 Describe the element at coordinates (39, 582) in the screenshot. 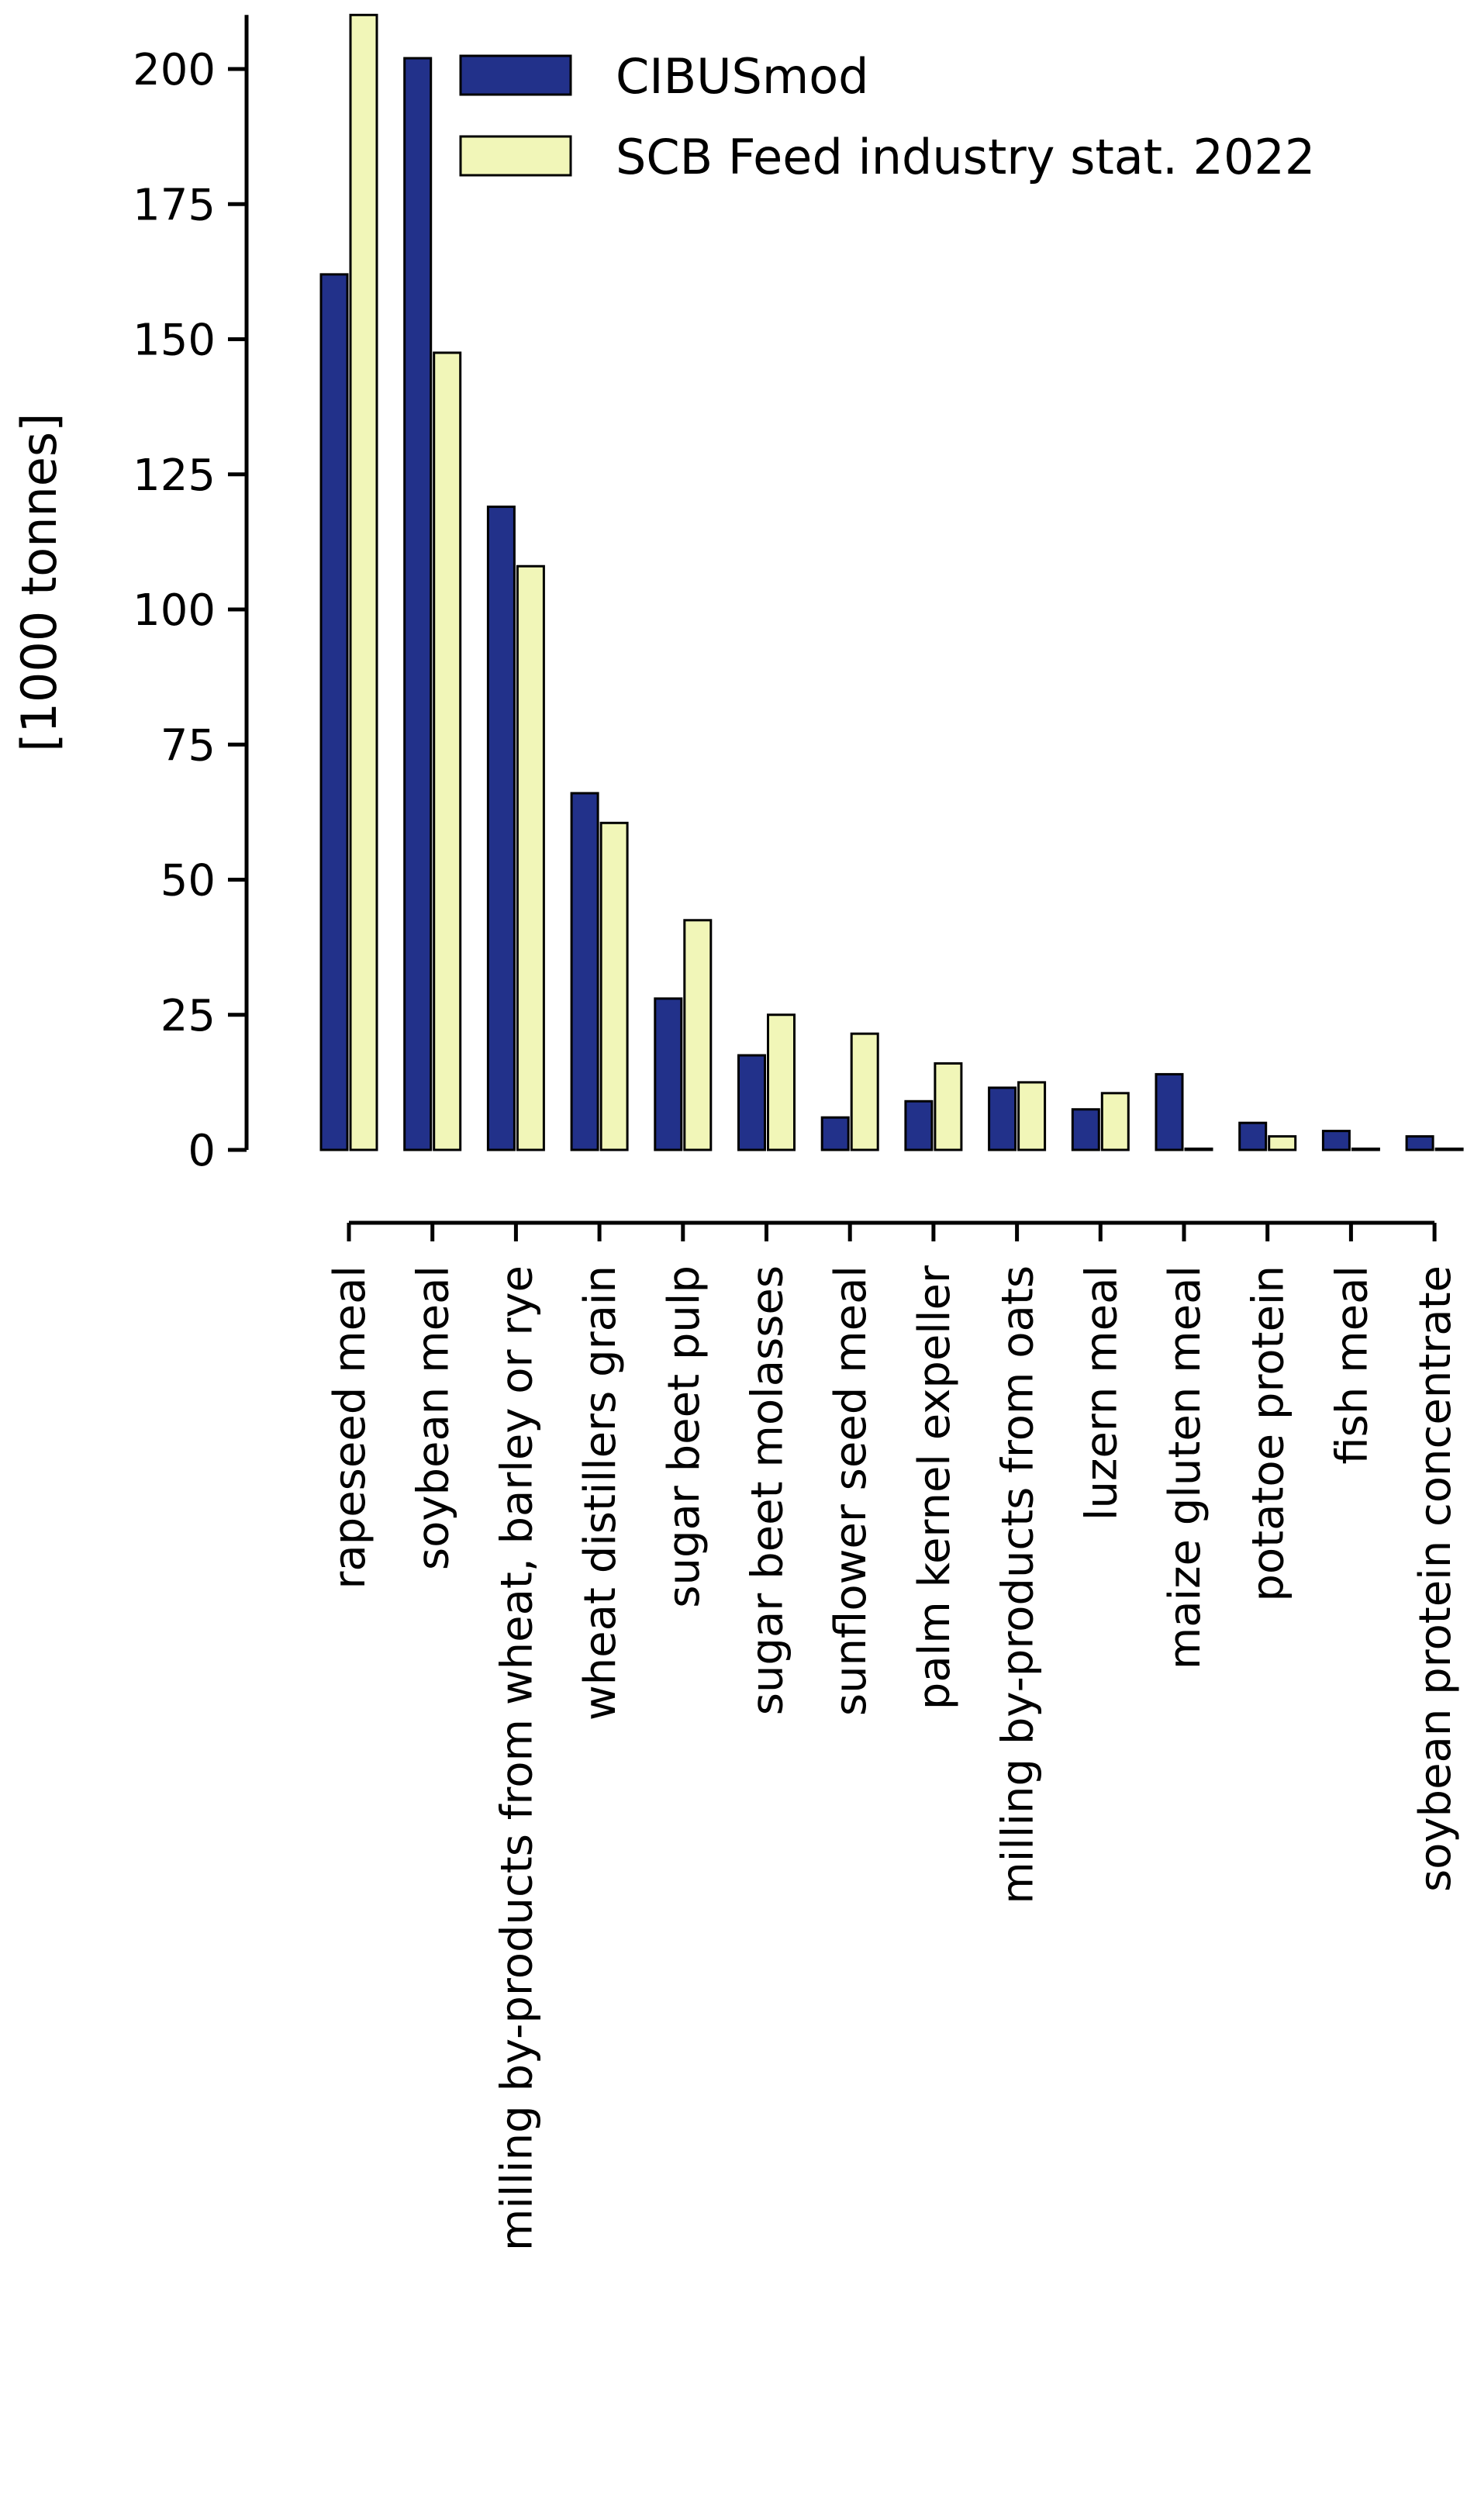

I see `y-axis-label: [1000 tonnes]` at that location.